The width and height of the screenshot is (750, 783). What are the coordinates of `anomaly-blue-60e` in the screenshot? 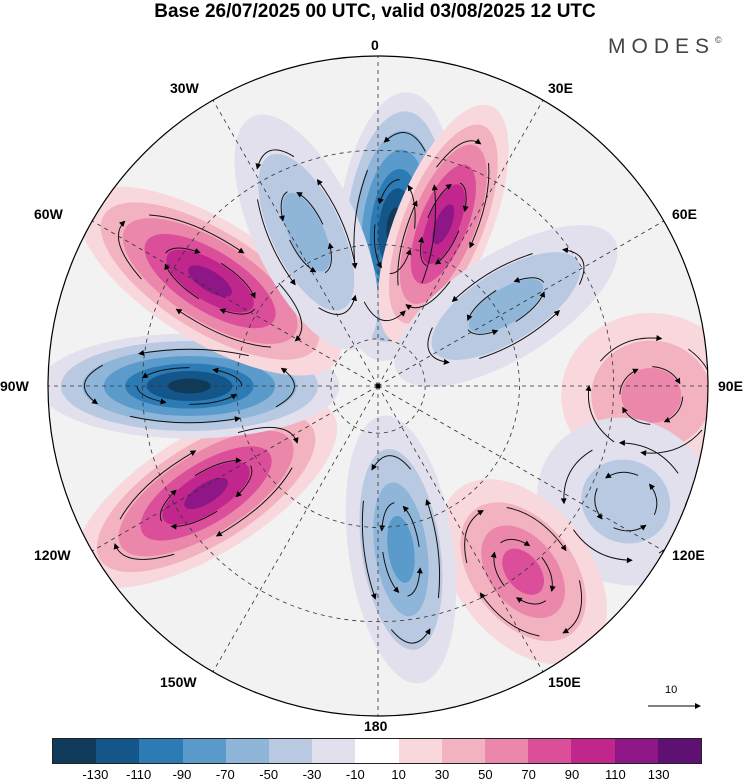 It's located at (506, 306).